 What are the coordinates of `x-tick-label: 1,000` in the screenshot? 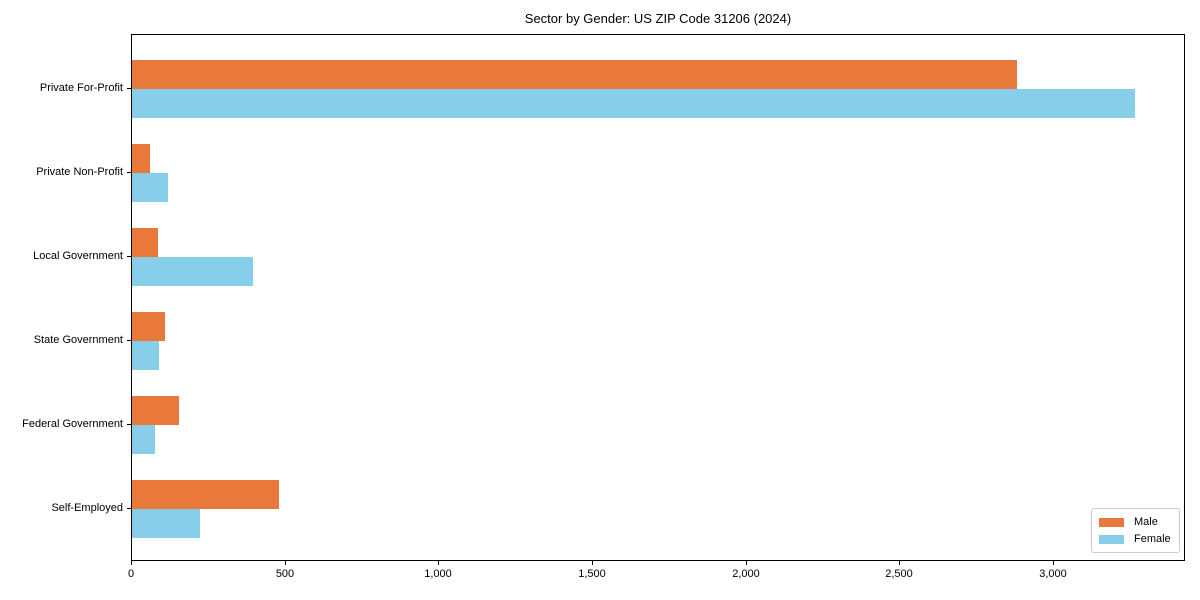 It's located at (438, 574).